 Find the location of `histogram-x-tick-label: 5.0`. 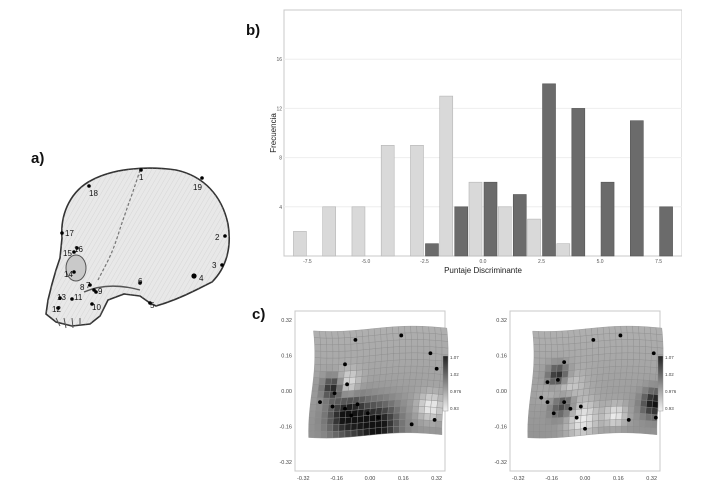

histogram-x-tick-label: 5.0 is located at coordinates (600, 262).